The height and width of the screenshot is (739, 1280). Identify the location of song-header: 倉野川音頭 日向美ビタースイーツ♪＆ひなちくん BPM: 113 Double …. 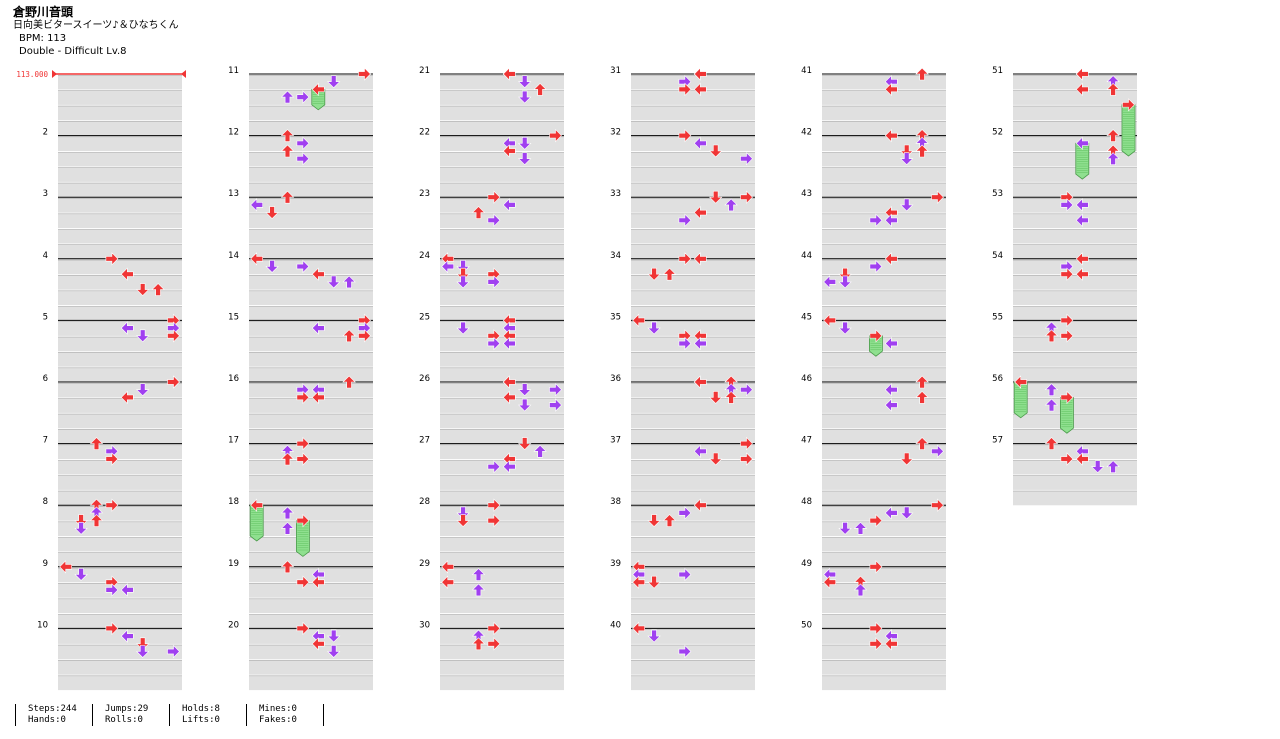
(96, 31).